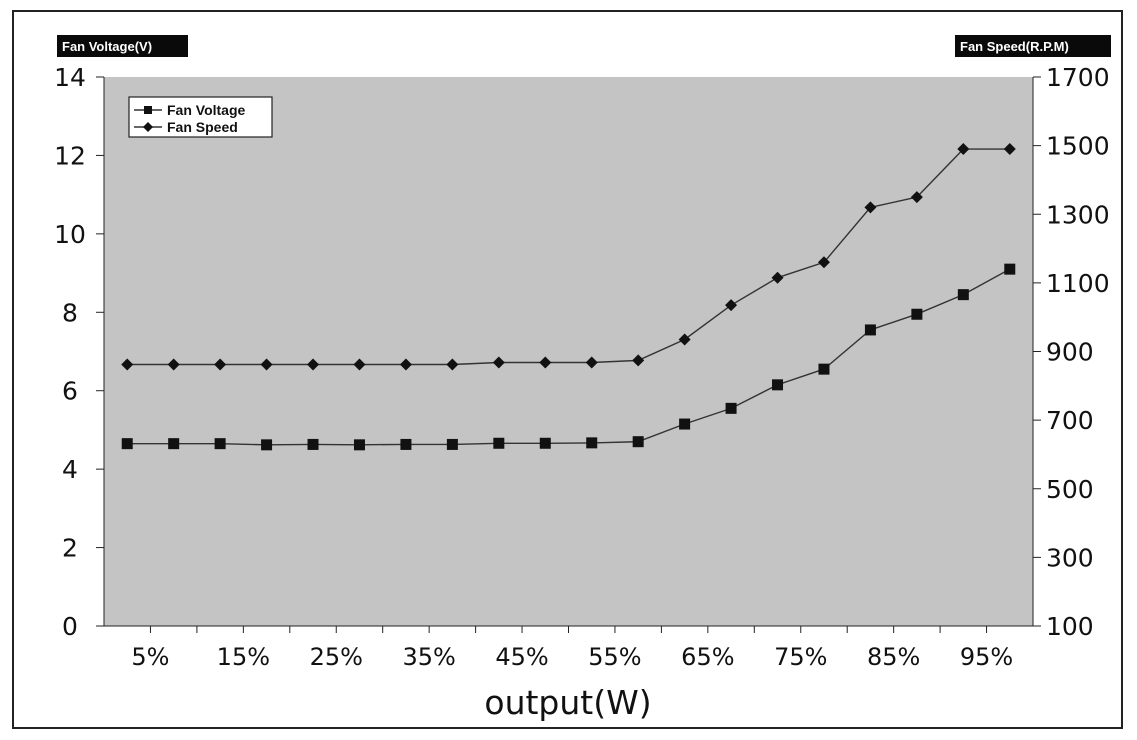  I want to click on left-tick-label: 12, so click(70, 155).